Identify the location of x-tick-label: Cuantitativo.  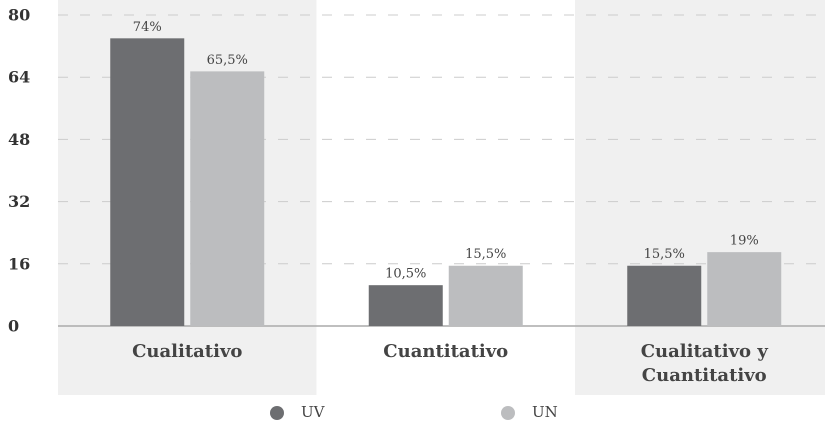
(446, 351).